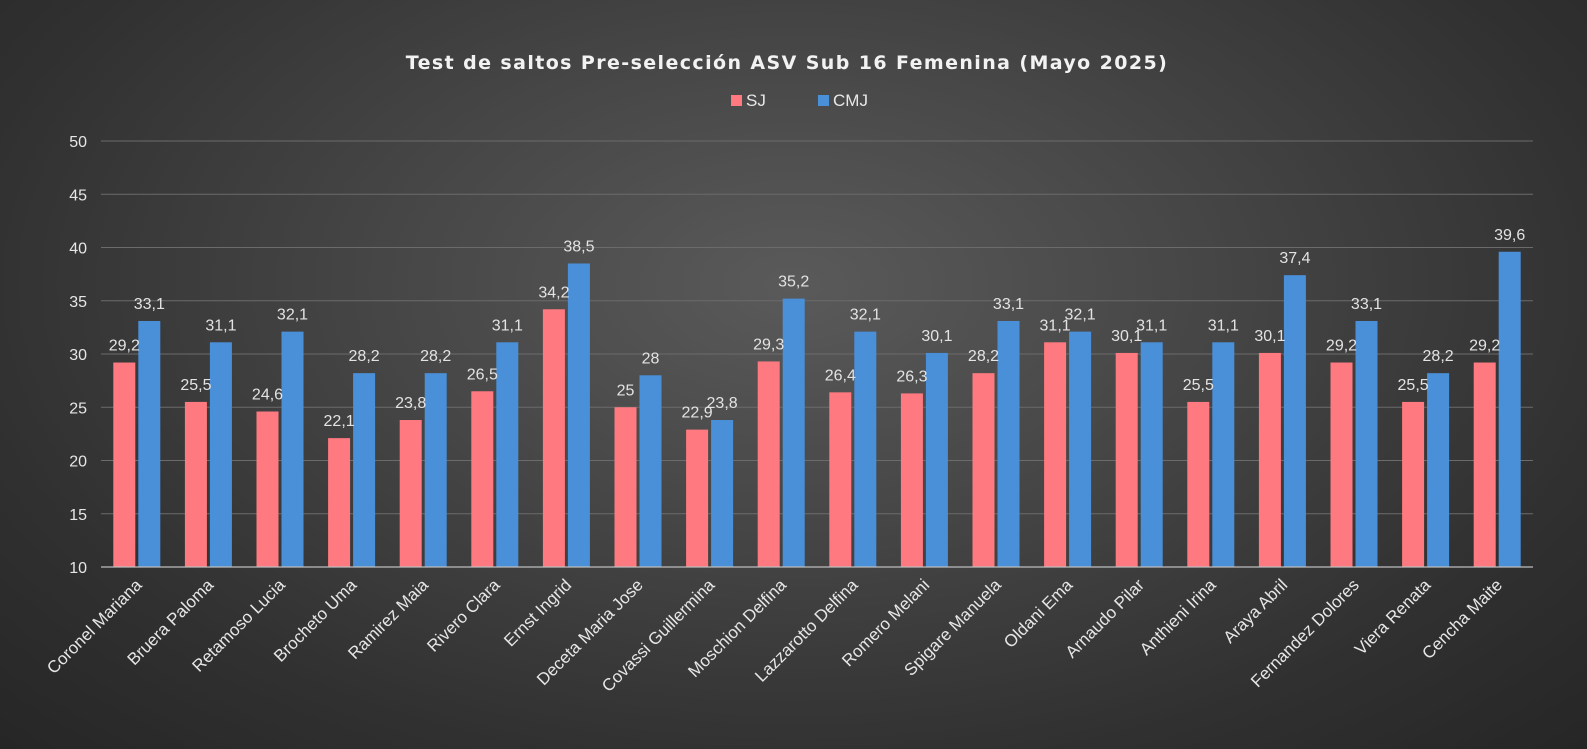 This screenshot has width=1587, height=749. I want to click on data-label-cmj: 30,1, so click(936, 336).